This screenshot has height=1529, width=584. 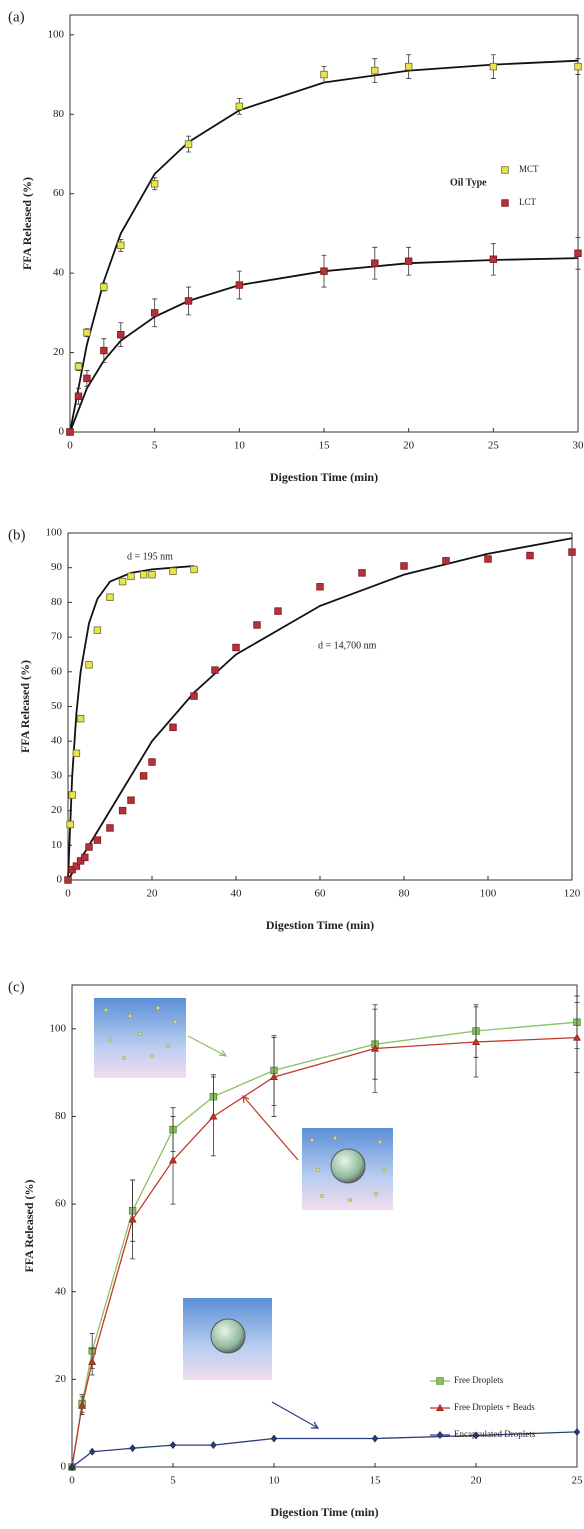 I want to click on x-tick-label: 15, so click(x=325, y=446).